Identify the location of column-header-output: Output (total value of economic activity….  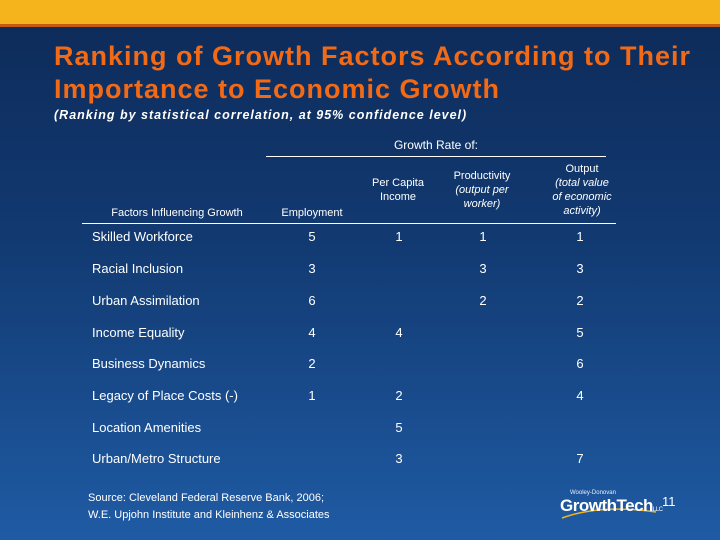
(582, 190).